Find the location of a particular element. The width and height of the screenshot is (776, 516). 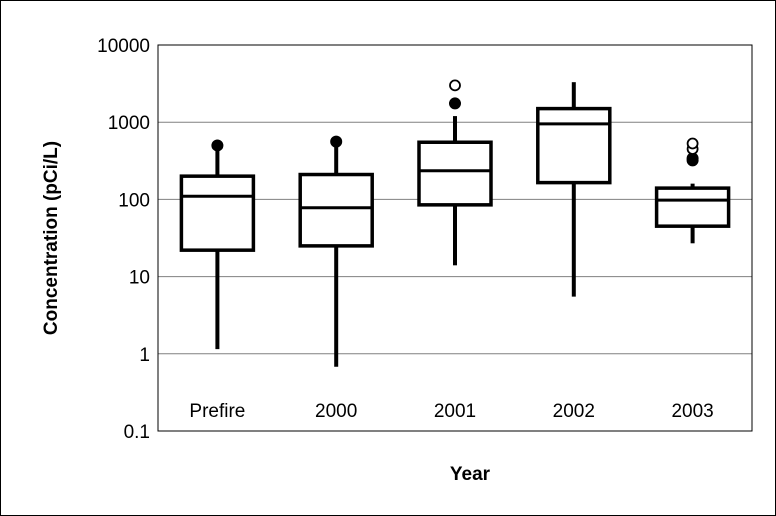

category-label: 2002 is located at coordinates (574, 411).